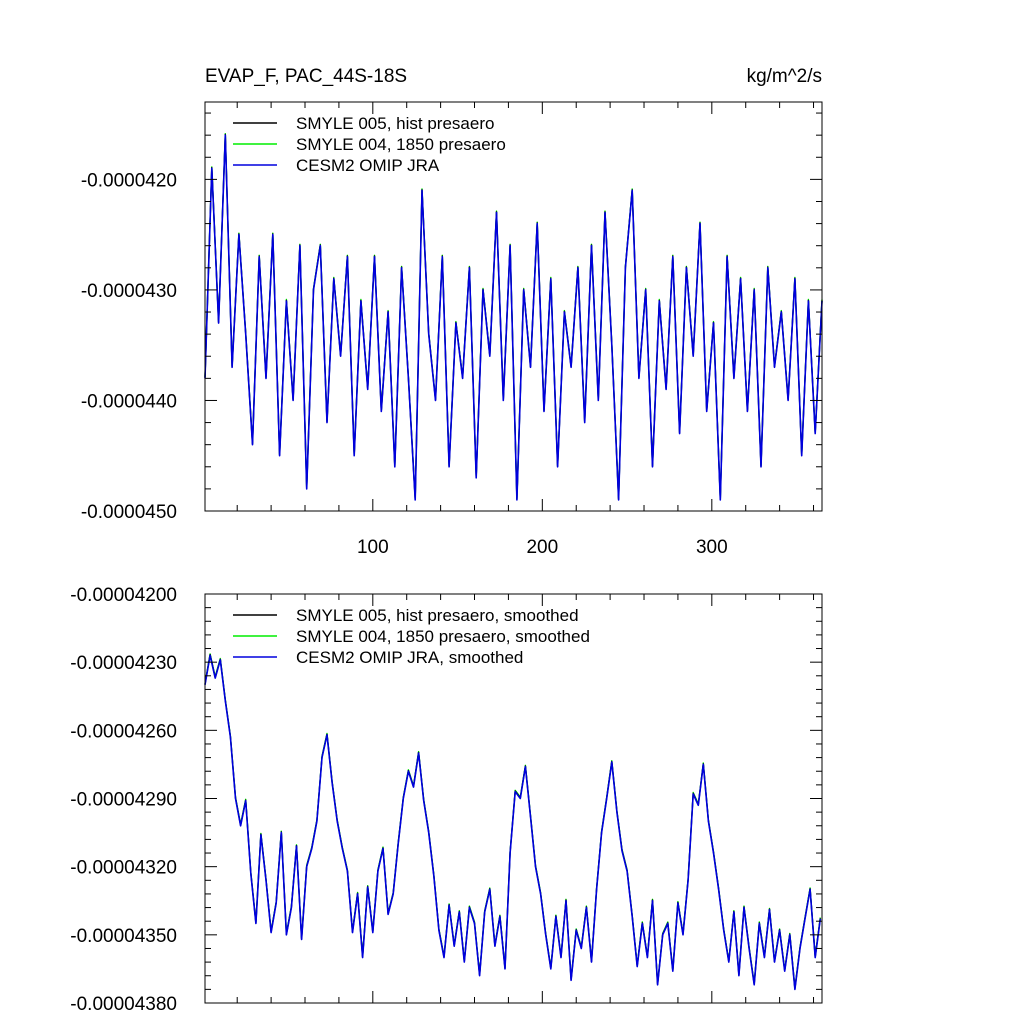 This screenshot has width=1024, height=1024. Describe the element at coordinates (443, 636) in the screenshot. I see `legend-label: SMYLE 004, 1850 presaero, smoothed` at that location.